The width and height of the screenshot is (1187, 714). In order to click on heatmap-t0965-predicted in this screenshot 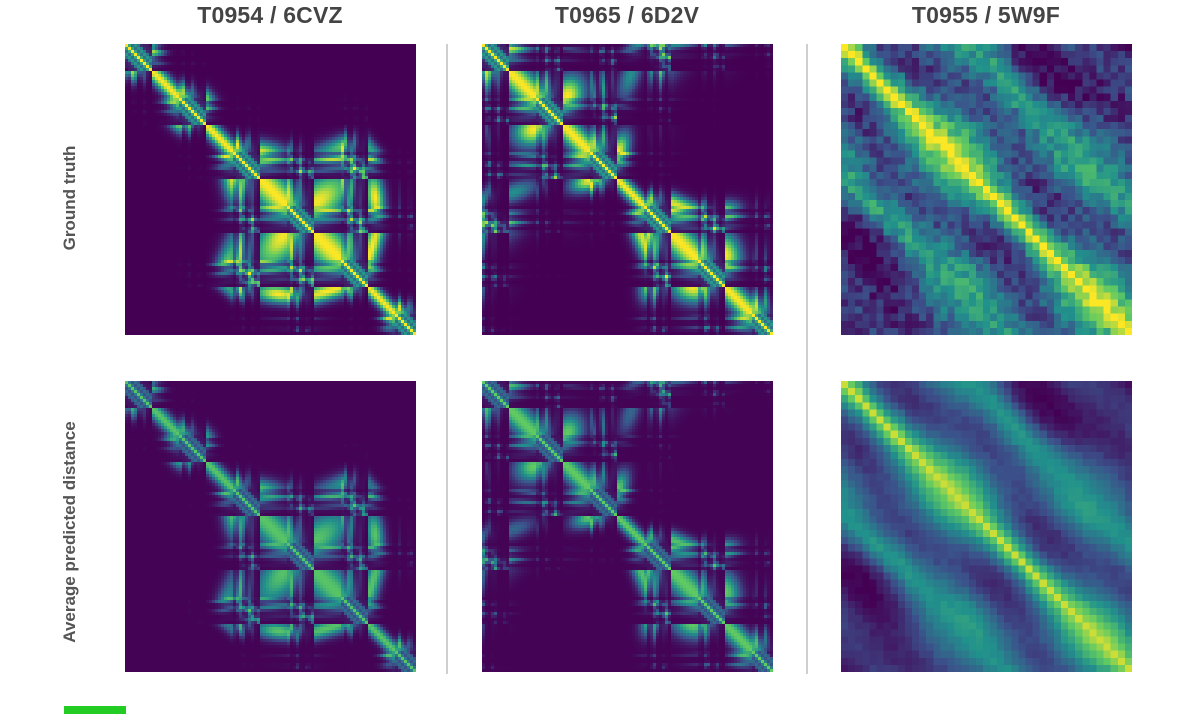, I will do `click(627, 526)`.